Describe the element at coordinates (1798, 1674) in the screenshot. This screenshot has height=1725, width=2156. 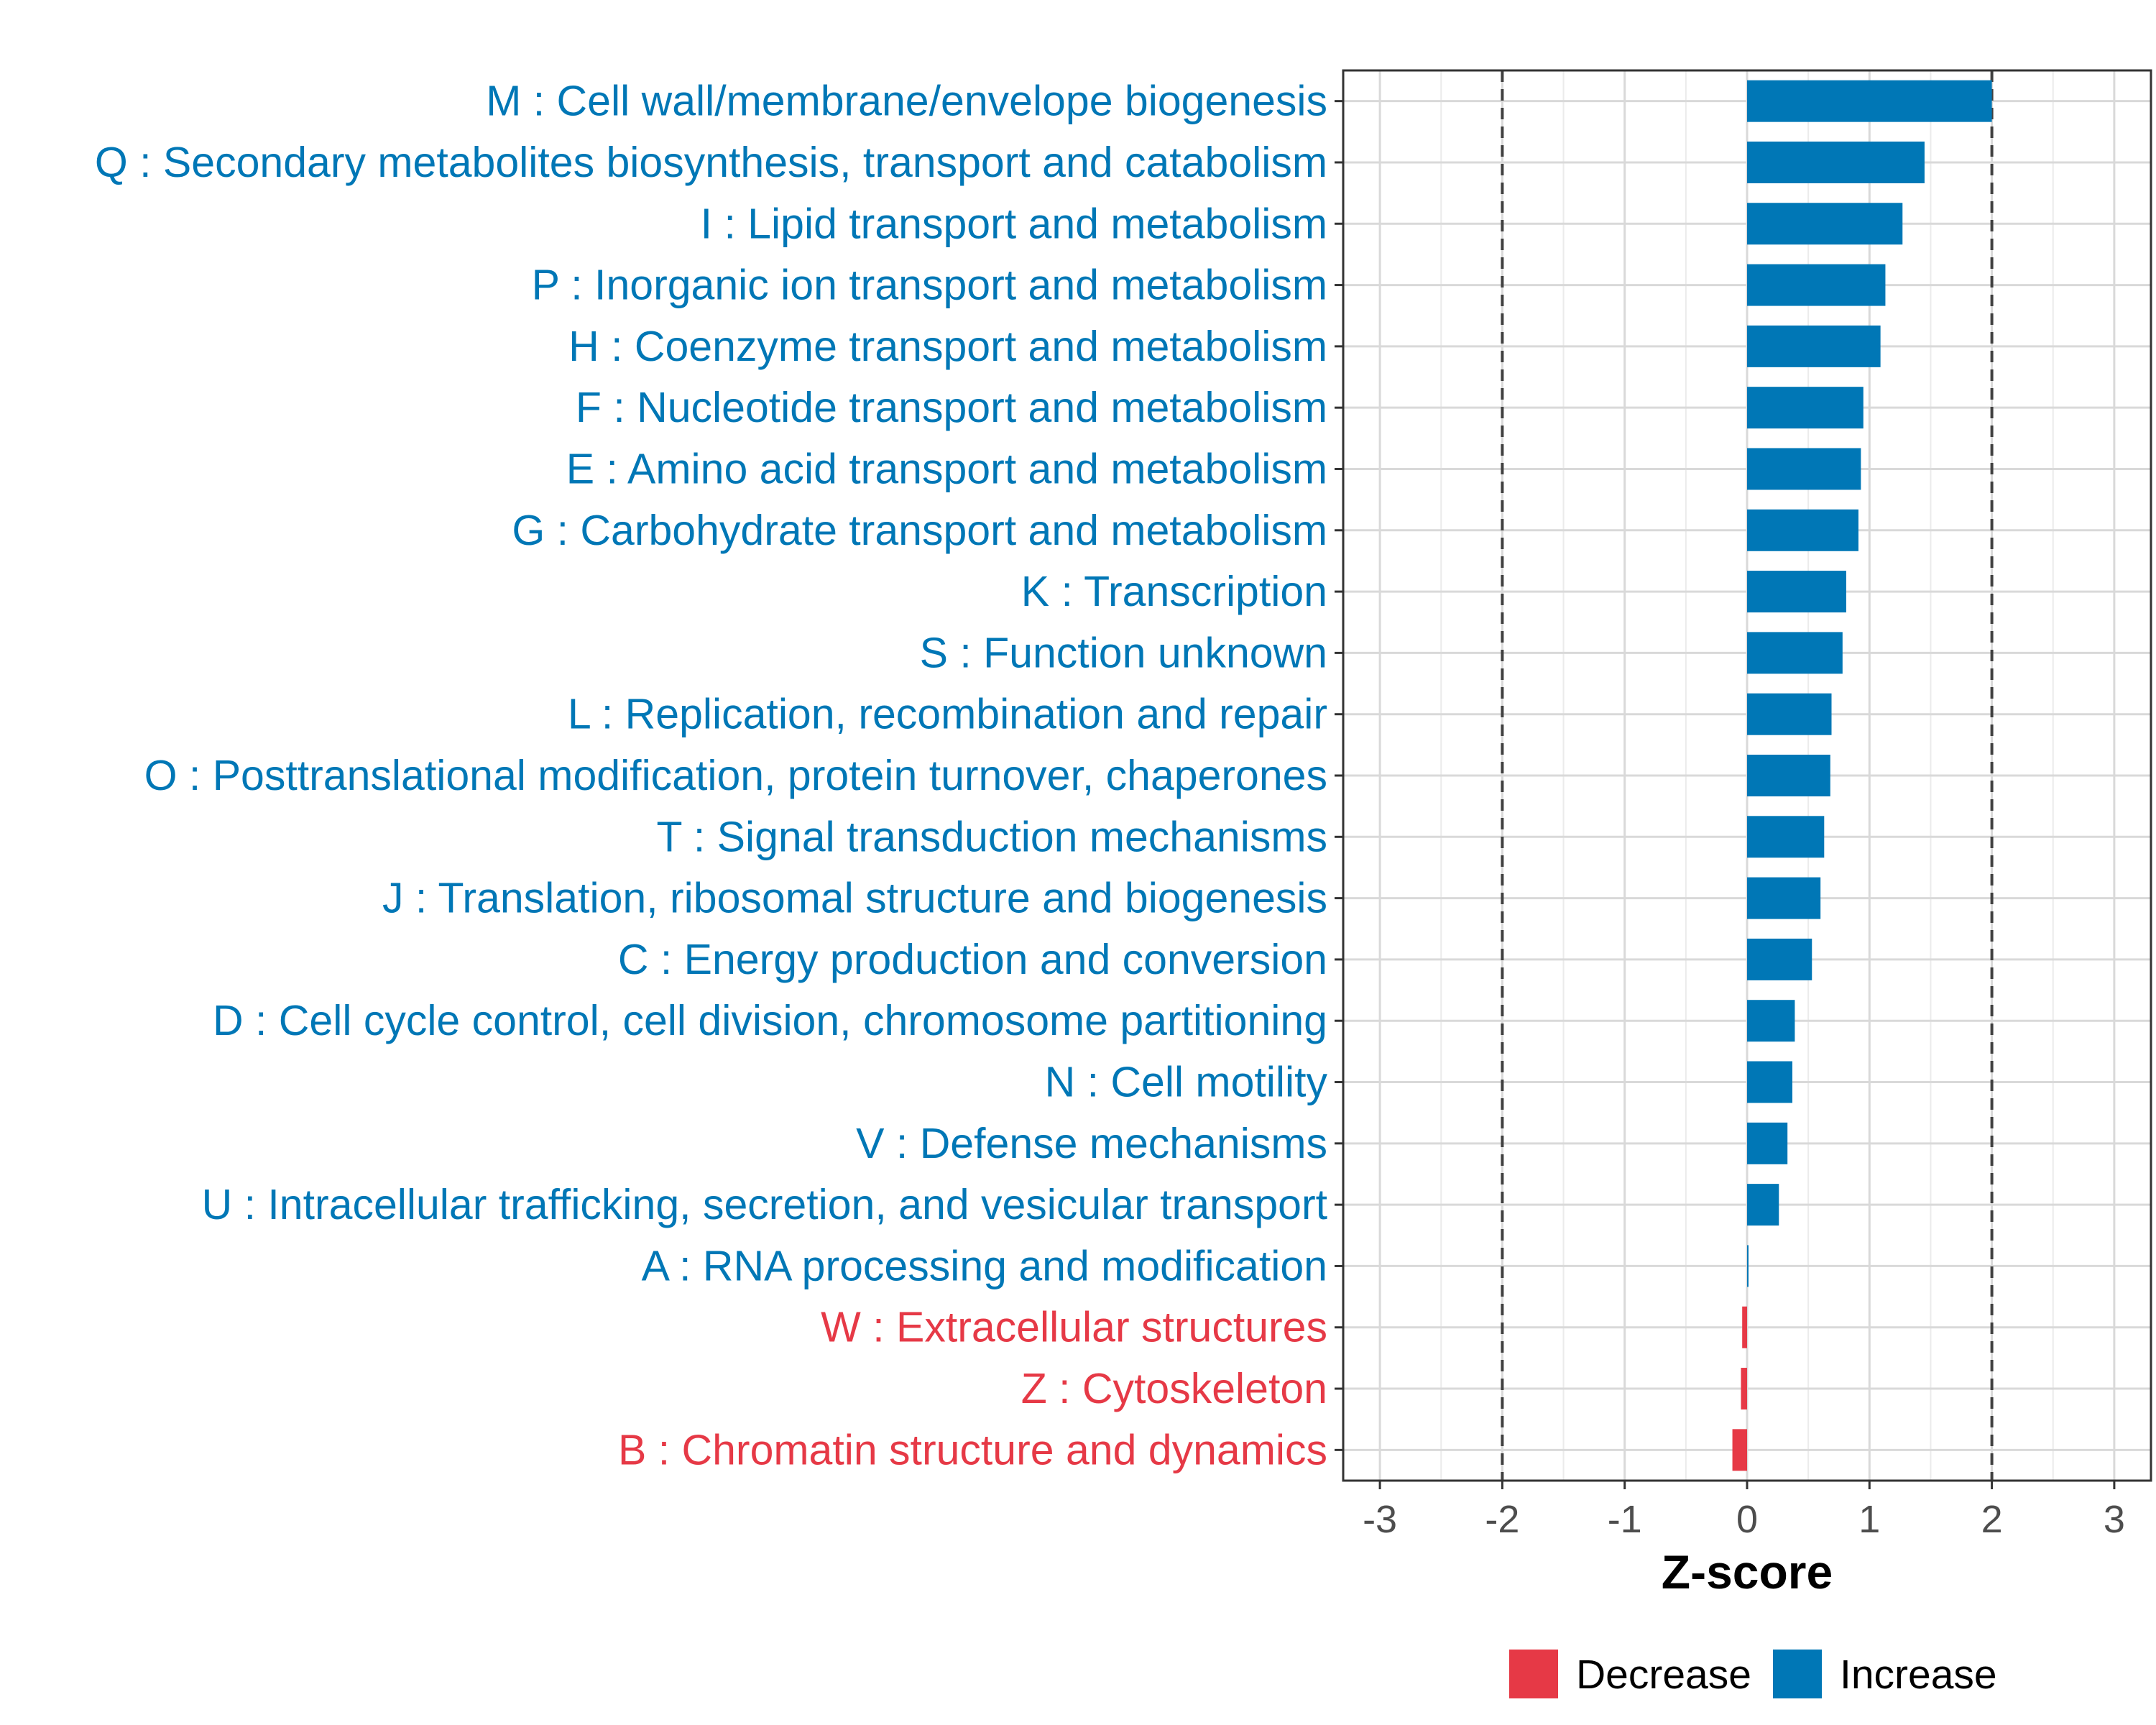
I see `legend-swatch-increase` at that location.